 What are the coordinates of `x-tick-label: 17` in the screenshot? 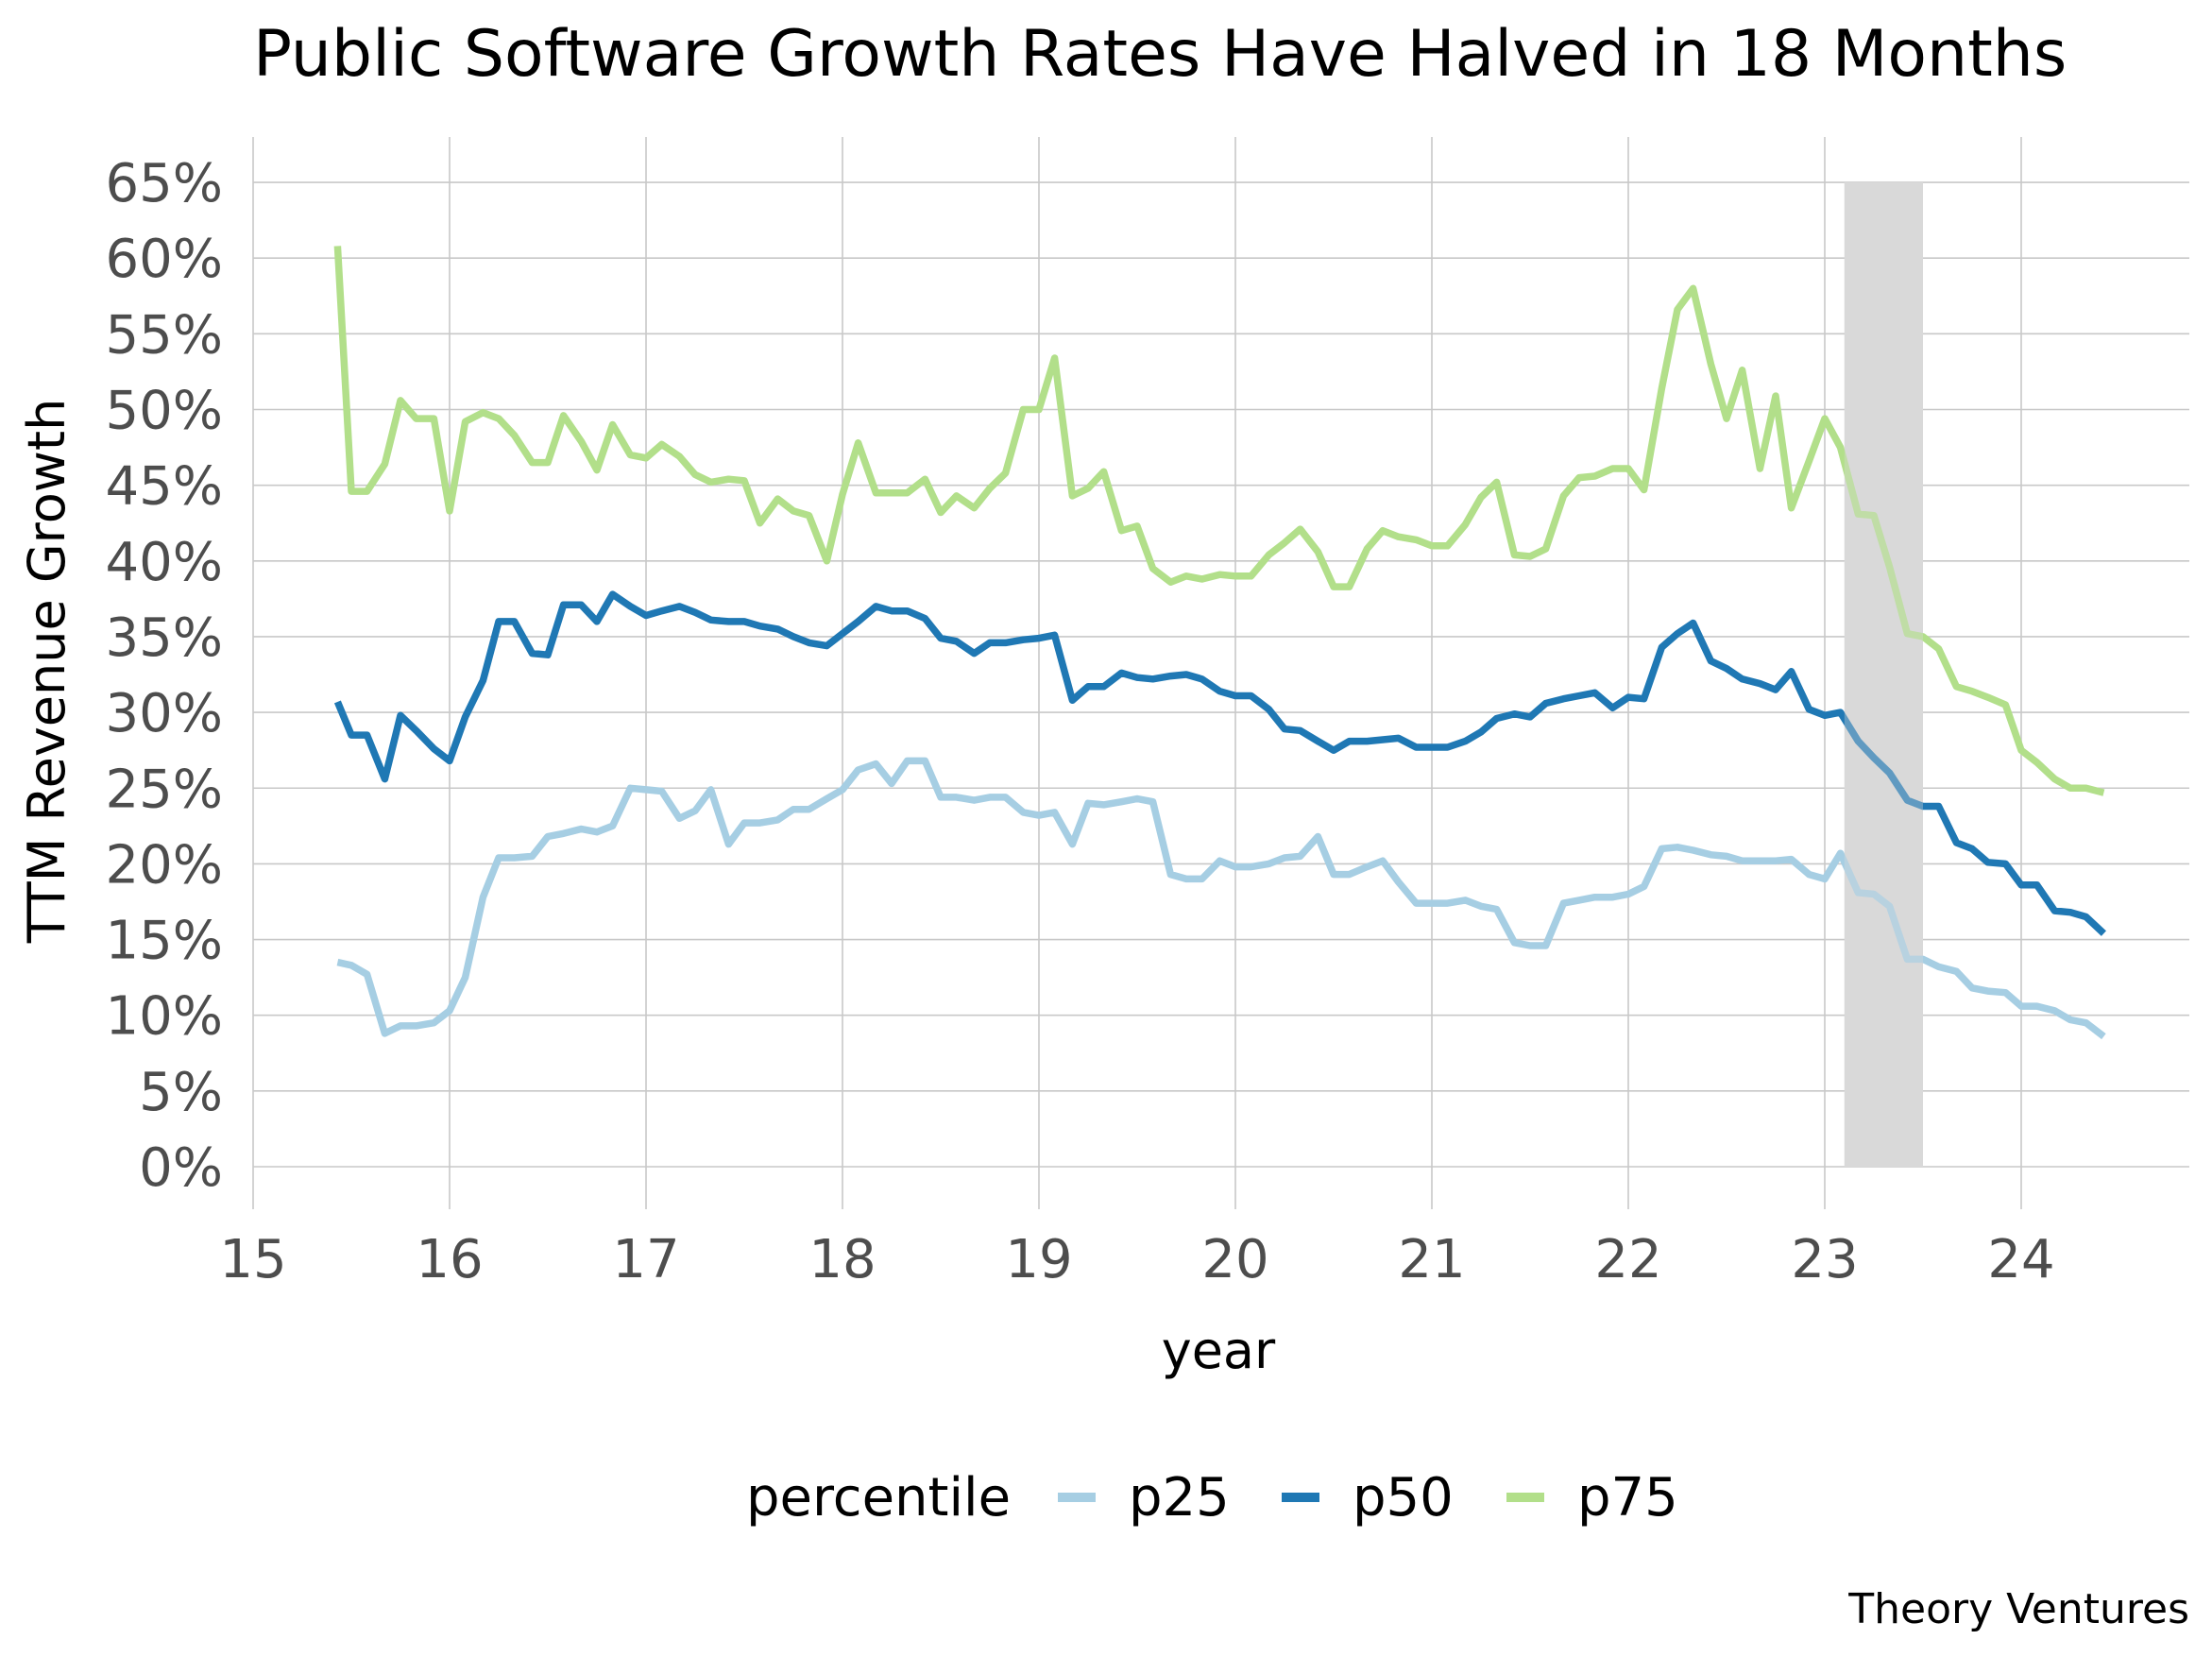 It's located at (645, 1259).